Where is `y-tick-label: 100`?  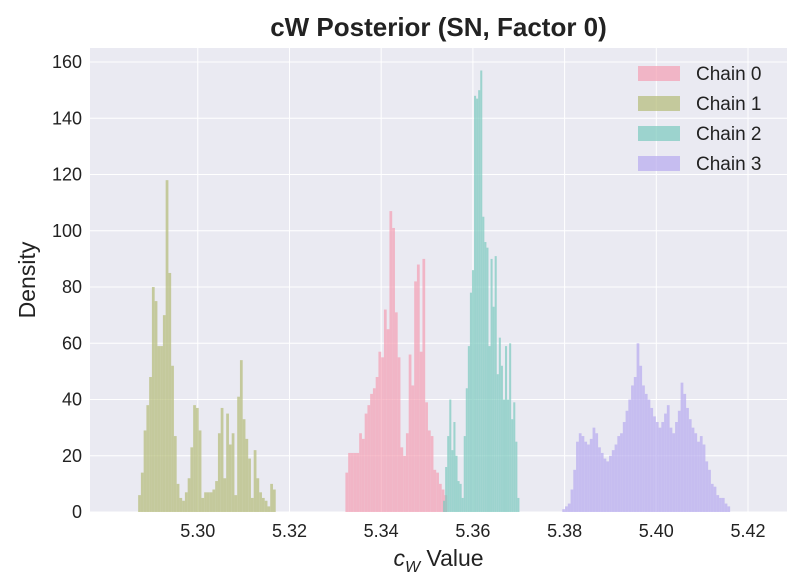 y-tick-label: 100 is located at coordinates (67, 231).